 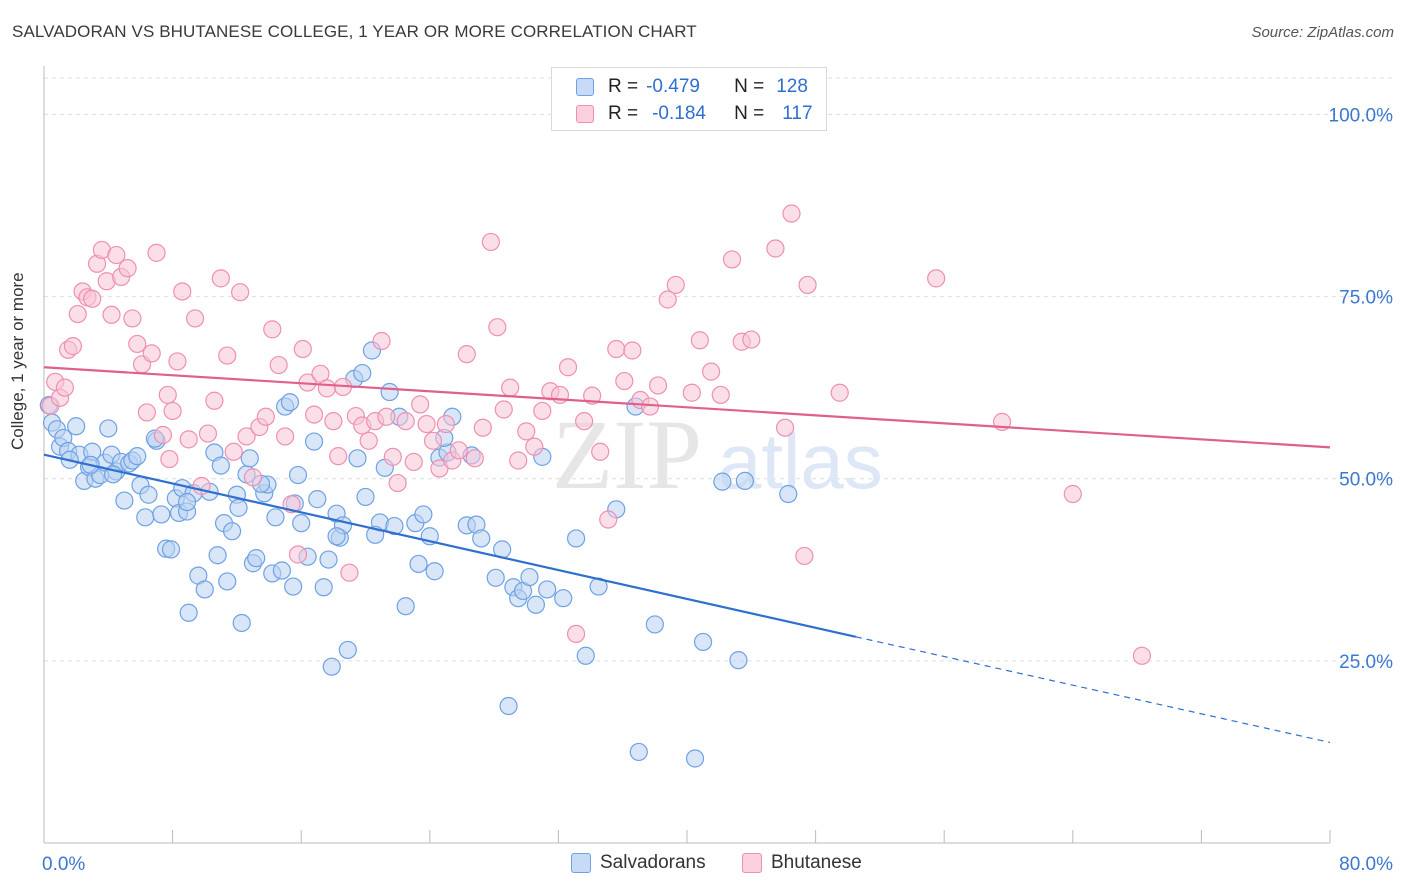 What do you see at coordinates (623, 86) in the screenshot?
I see `legend-r-label: R =` at bounding box center [623, 86].